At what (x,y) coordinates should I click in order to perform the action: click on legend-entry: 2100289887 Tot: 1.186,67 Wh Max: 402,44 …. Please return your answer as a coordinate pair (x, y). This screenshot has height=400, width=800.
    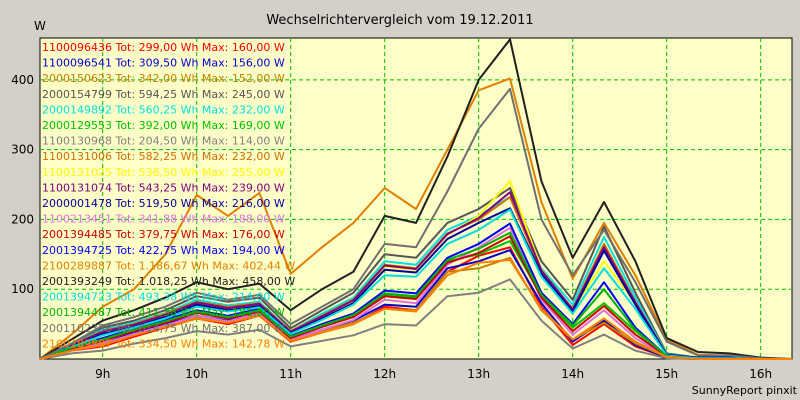
    Looking at the image, I should click on (168, 265).